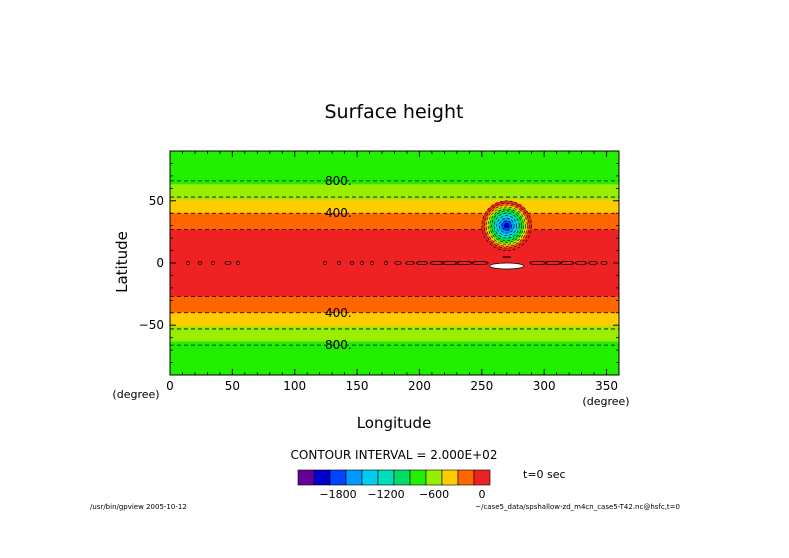 Image resolution: width=789 pixels, height=558 pixels. What do you see at coordinates (294, 386) in the screenshot?
I see `x-tick-label-100: 100` at bounding box center [294, 386].